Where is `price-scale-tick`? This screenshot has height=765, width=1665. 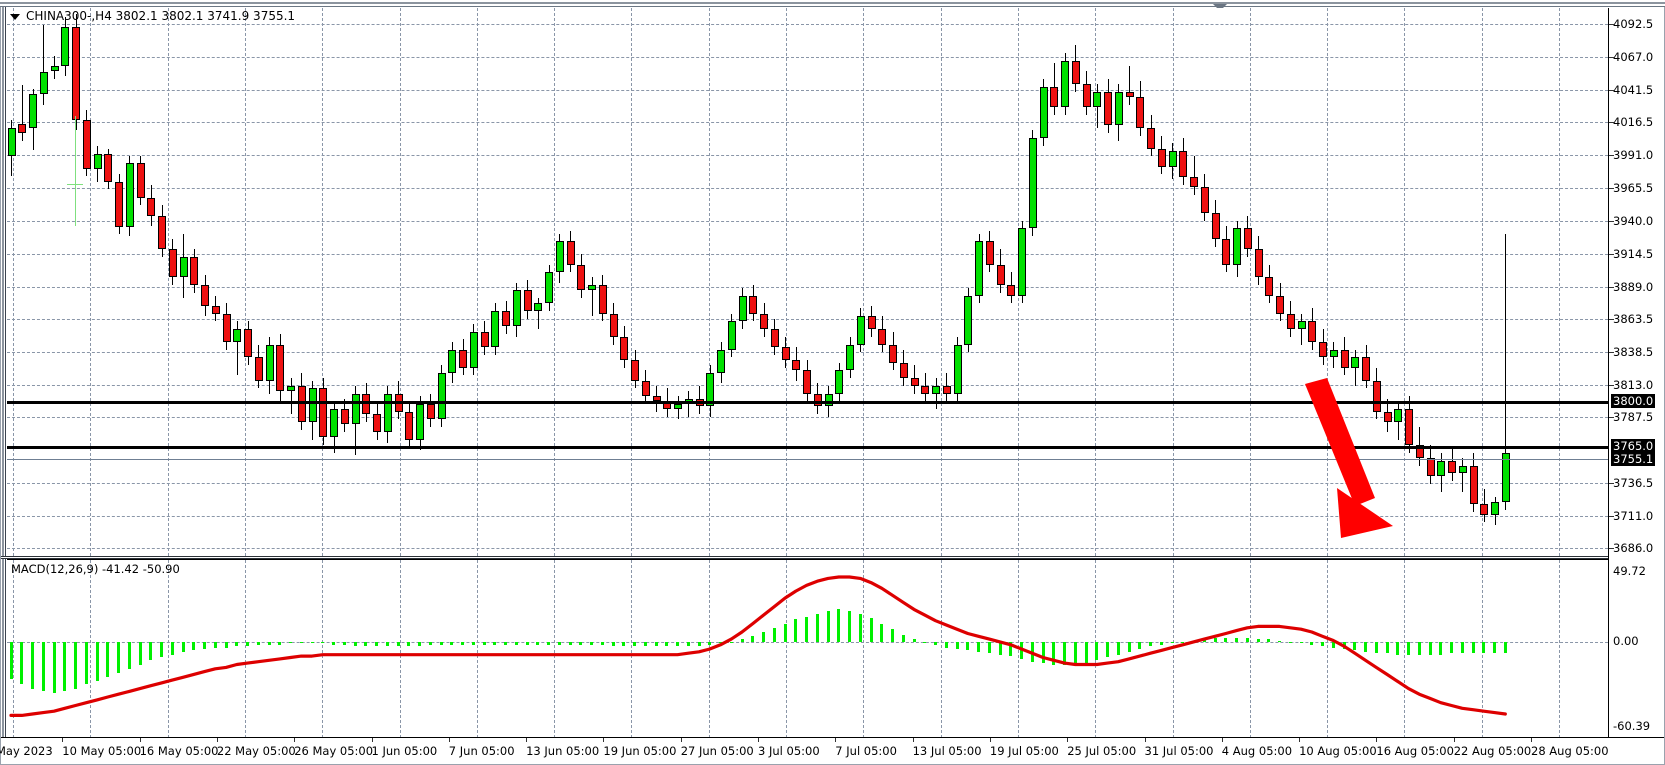
price-scale-tick is located at coordinates (1611, 549).